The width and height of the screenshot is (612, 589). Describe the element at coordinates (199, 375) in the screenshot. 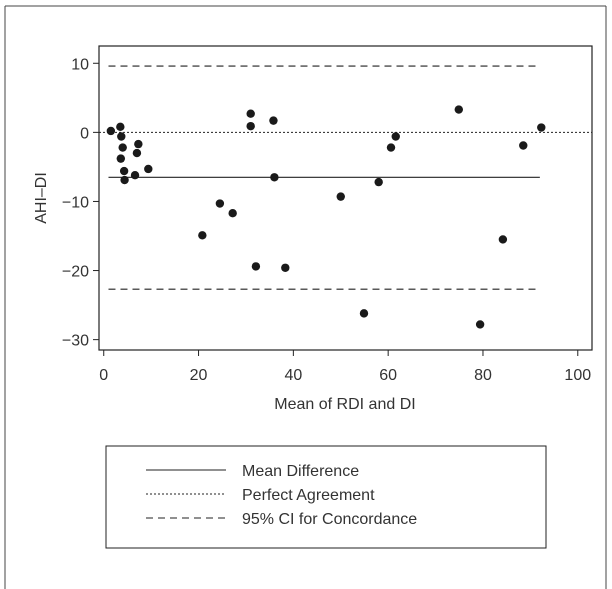

I see `x-tick-label-1: 20` at that location.